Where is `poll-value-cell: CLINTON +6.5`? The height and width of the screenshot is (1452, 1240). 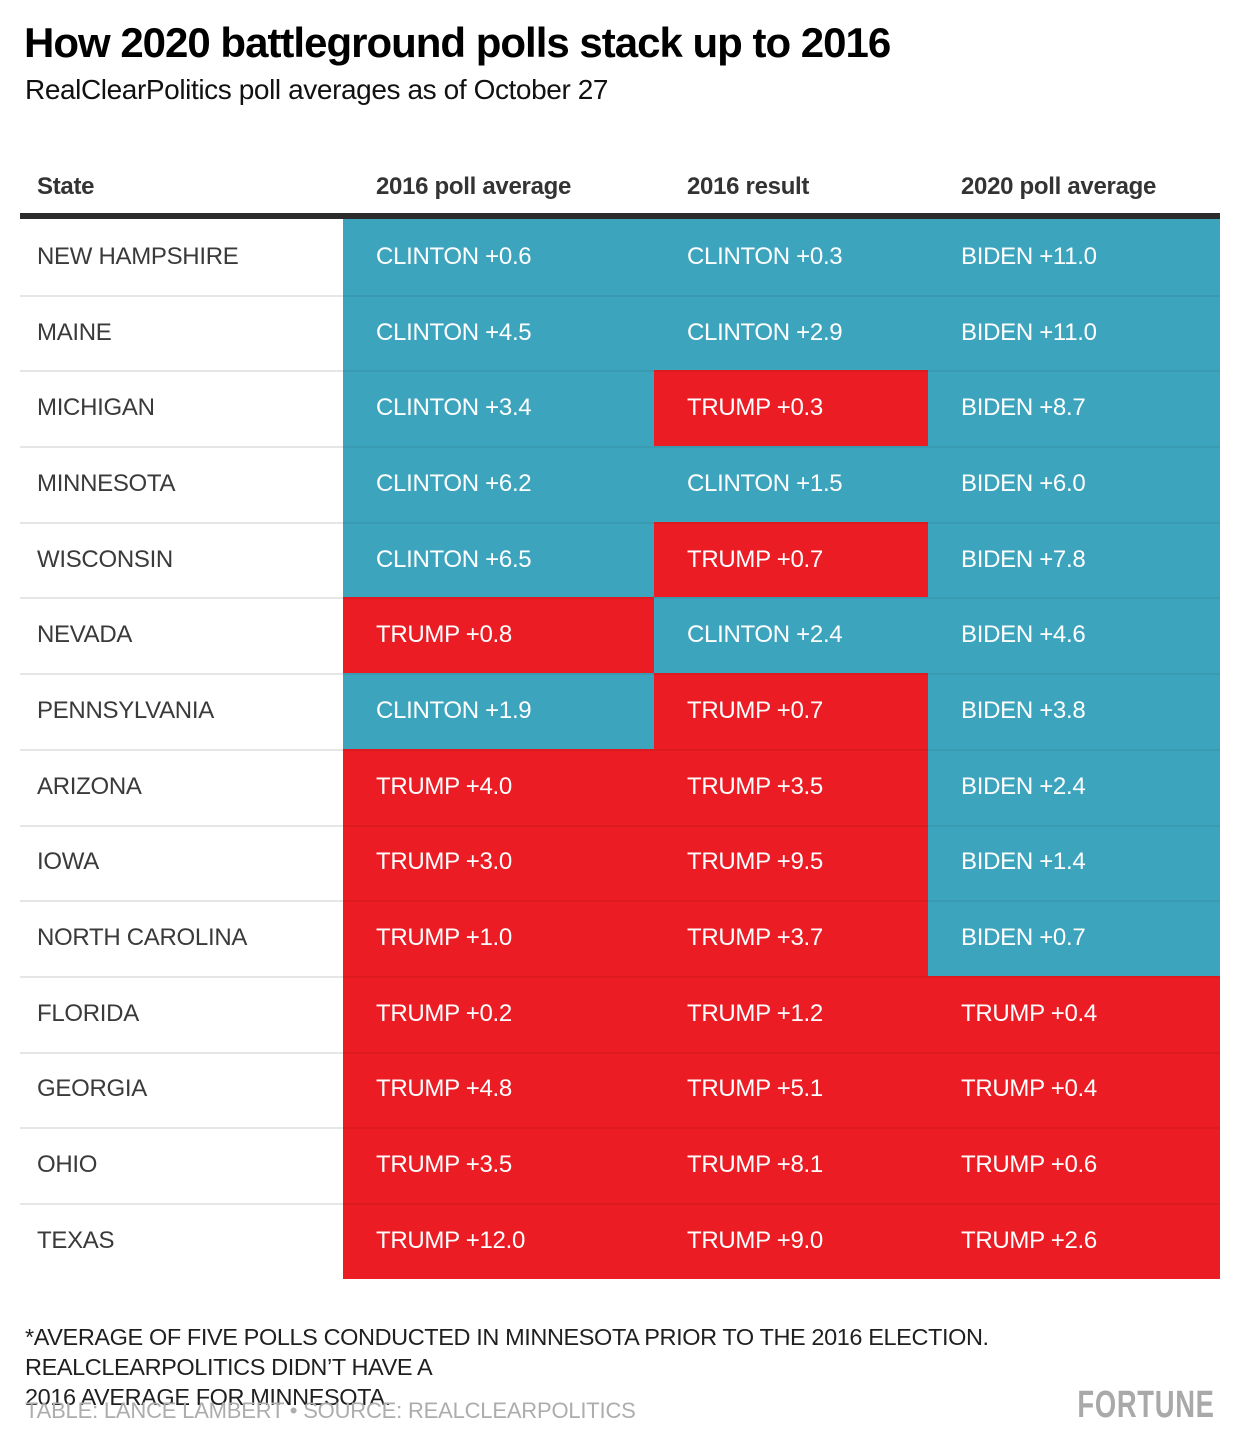 poll-value-cell: CLINTON +6.5 is located at coordinates (498, 559).